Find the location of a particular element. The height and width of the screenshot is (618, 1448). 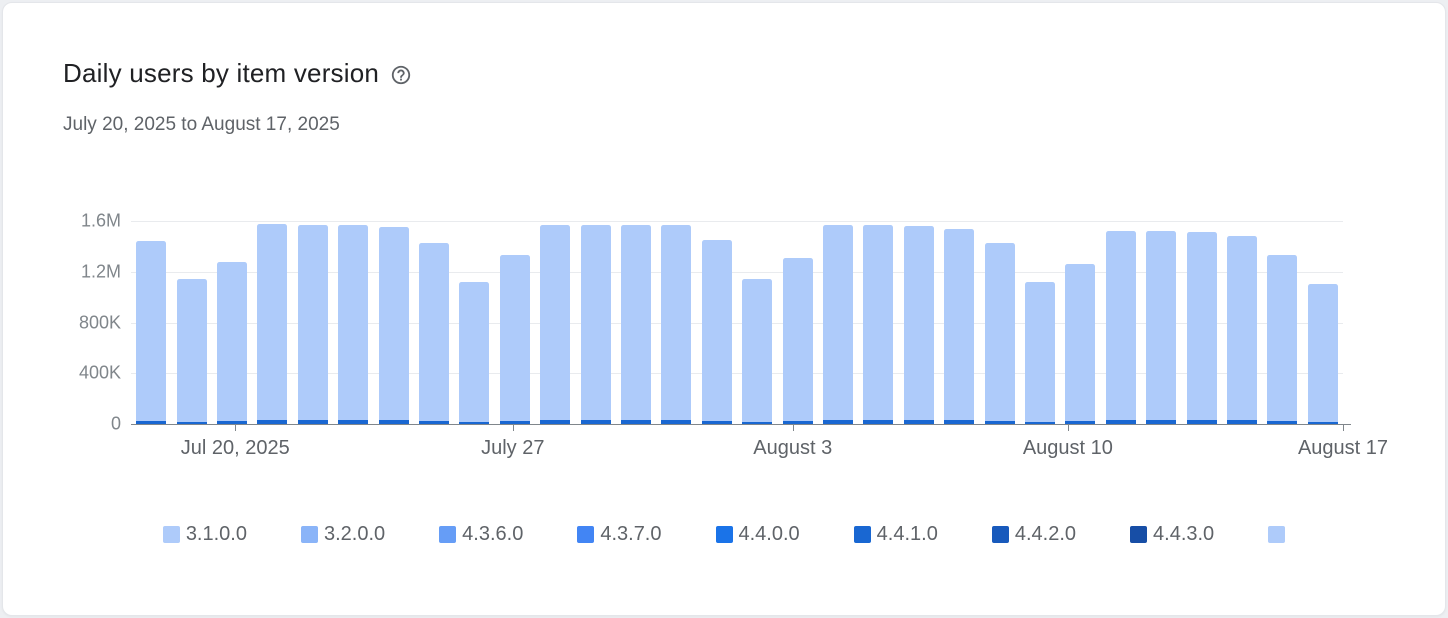

legend-item: 4.4.3.0 is located at coordinates (1172, 534).